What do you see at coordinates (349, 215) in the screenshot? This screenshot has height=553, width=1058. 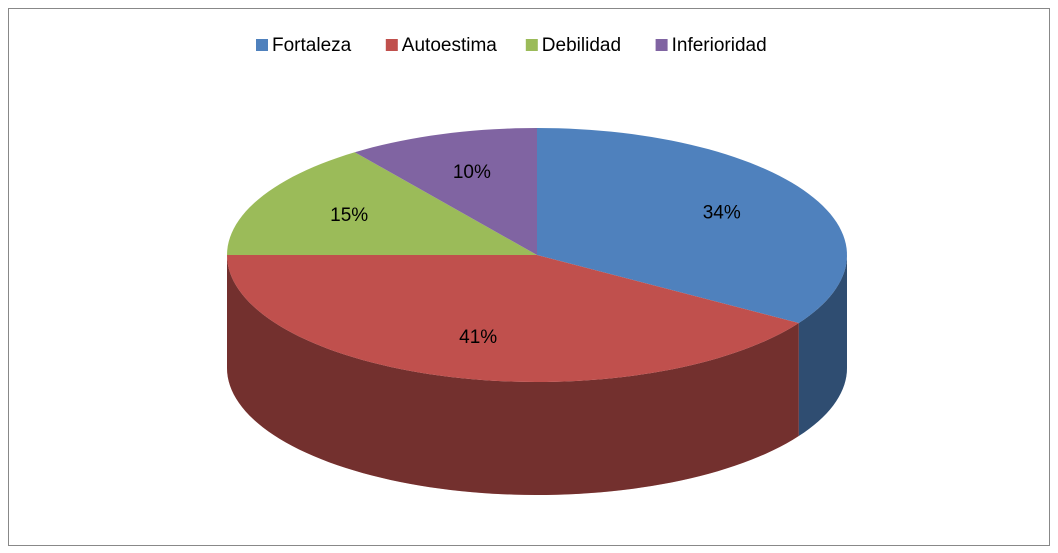 I see `data-label: 15%` at bounding box center [349, 215].